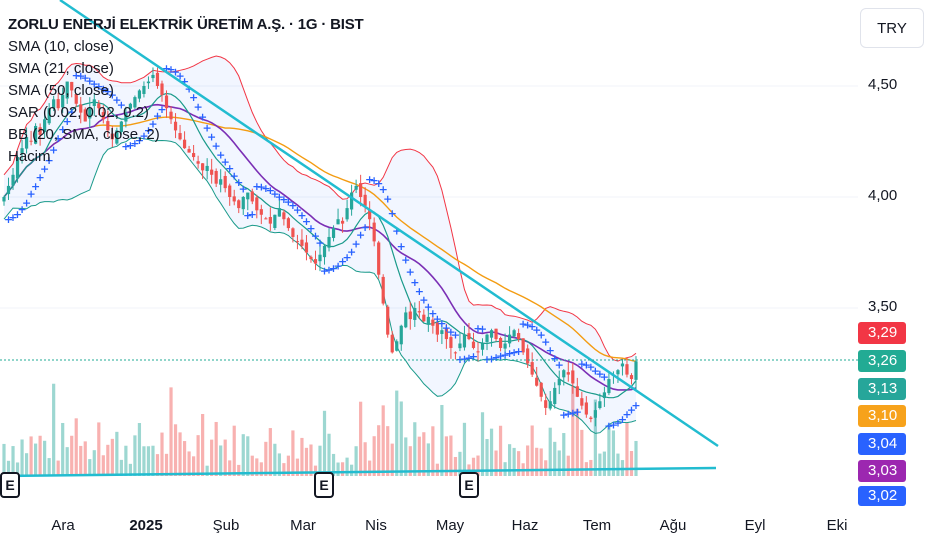 The image size is (932, 550). What do you see at coordinates (469, 485) in the screenshot?
I see `earnings-badge-3: E` at bounding box center [469, 485].